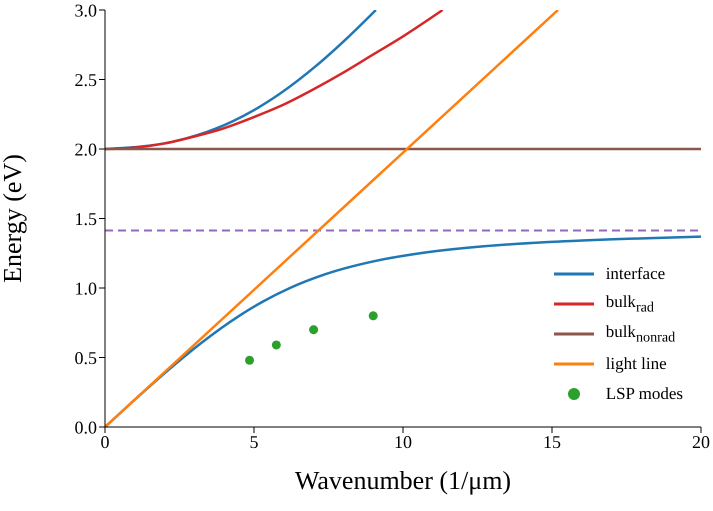 Image resolution: width=713 pixels, height=511 pixels. I want to click on legend-label: bulk$_{rad}$, so click(630, 304).